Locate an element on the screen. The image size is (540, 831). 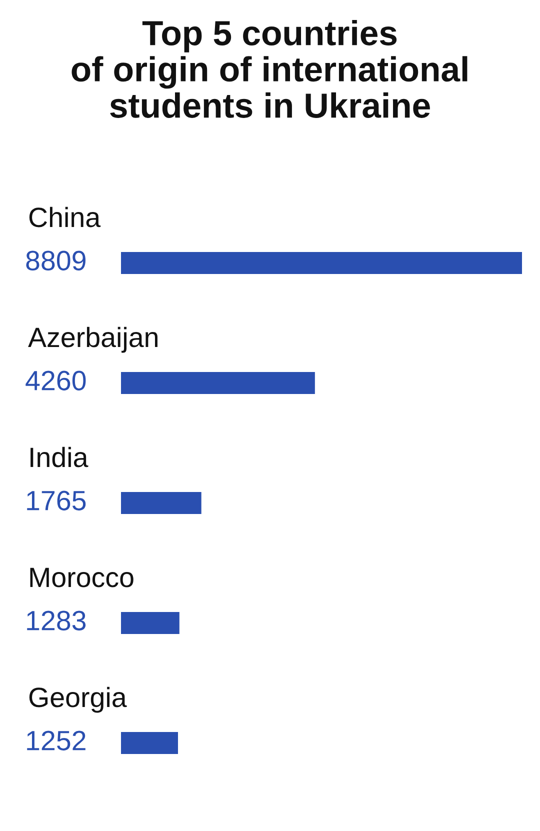
chart-title: Top 5 countries of origin of international students in Ukraine is located at coordinates (270, 69).